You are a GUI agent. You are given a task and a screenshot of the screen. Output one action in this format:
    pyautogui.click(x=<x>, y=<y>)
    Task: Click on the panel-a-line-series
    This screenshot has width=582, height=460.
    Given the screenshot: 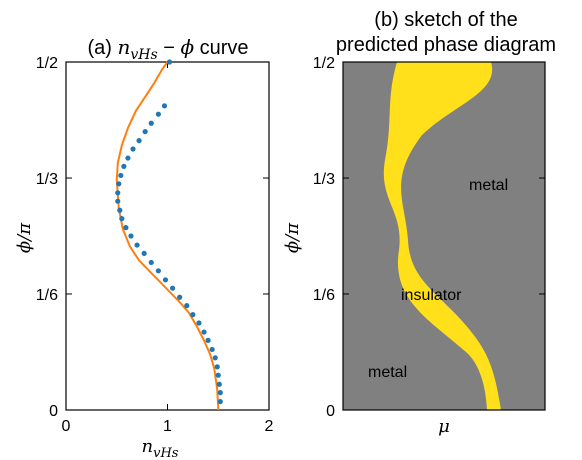 What is the action you would take?
    pyautogui.click(x=167, y=236)
    